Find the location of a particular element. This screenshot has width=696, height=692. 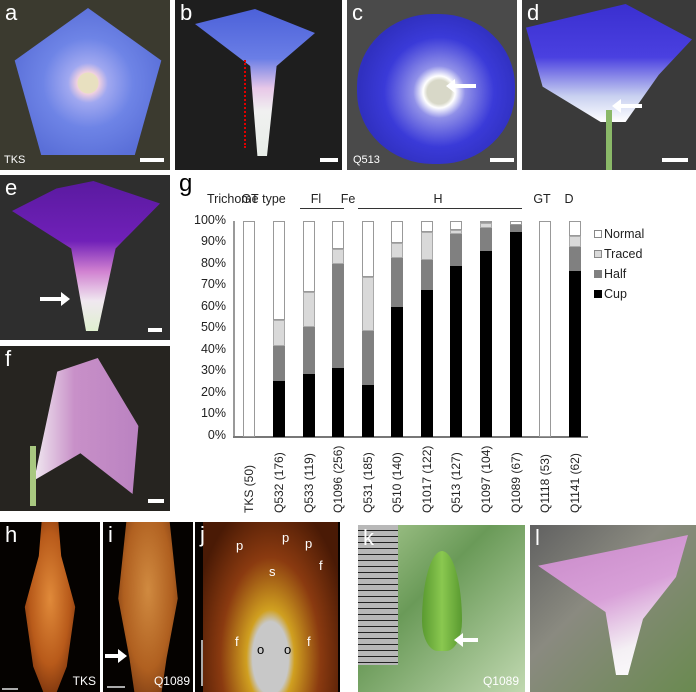

y-tick: 0% is located at coordinates (216, 435).